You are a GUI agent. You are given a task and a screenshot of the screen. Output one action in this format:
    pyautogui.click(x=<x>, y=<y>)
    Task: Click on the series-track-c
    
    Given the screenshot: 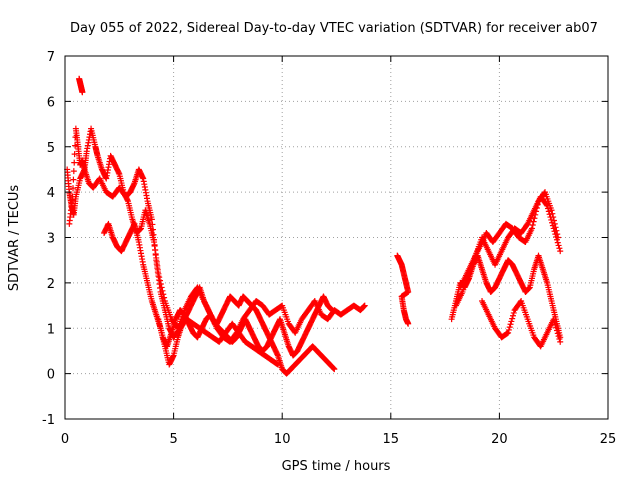 What is the action you would take?
    pyautogui.click(x=81, y=85)
    